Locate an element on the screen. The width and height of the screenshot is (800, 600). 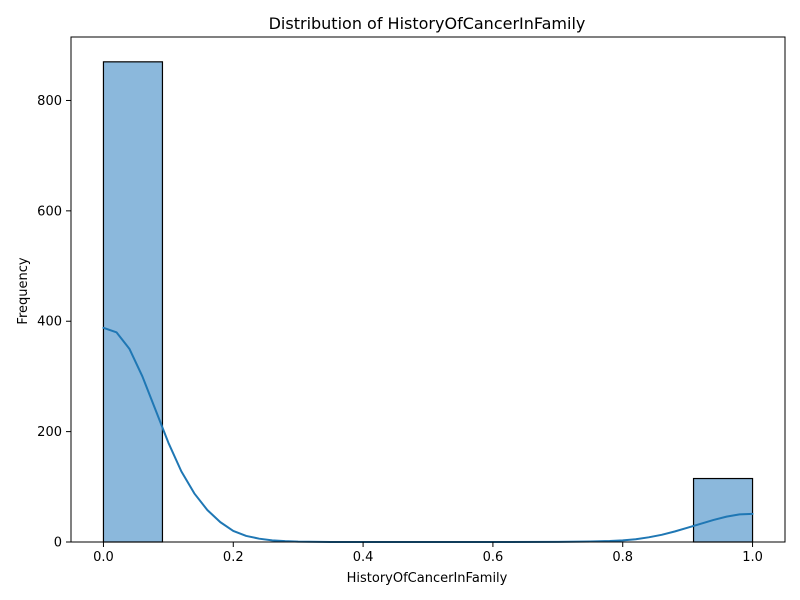
y-axis-ticks: 0 200 400 600 800 is located at coordinates (54, 322).